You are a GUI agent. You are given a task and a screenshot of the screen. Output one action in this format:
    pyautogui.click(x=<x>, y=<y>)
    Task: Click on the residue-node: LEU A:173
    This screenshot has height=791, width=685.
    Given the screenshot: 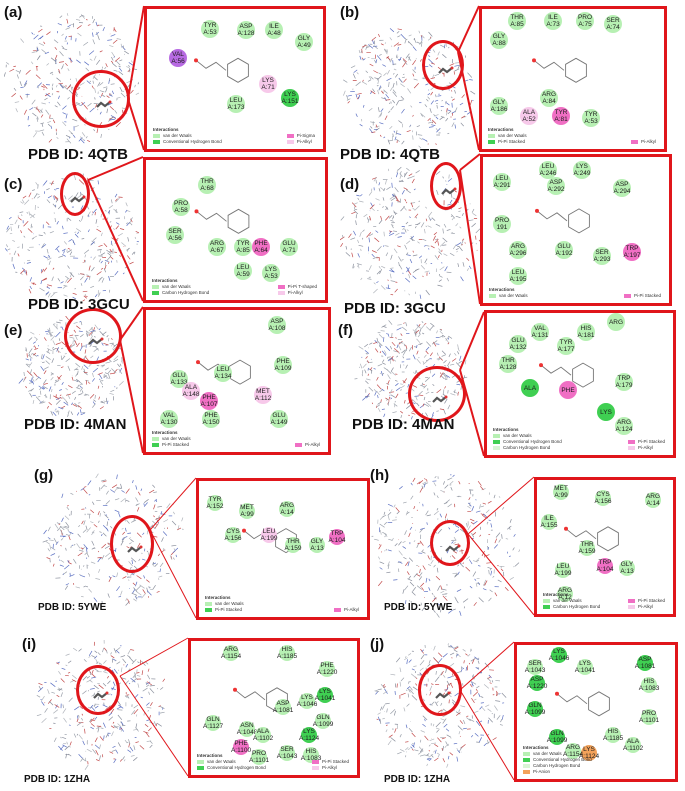 What is the action you would take?
    pyautogui.click(x=236, y=104)
    